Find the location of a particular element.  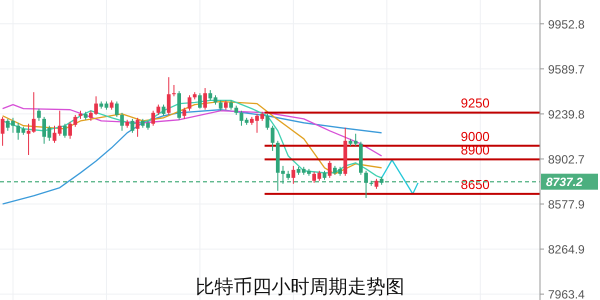

ref-line-label: 8650 is located at coordinates (475, 184).